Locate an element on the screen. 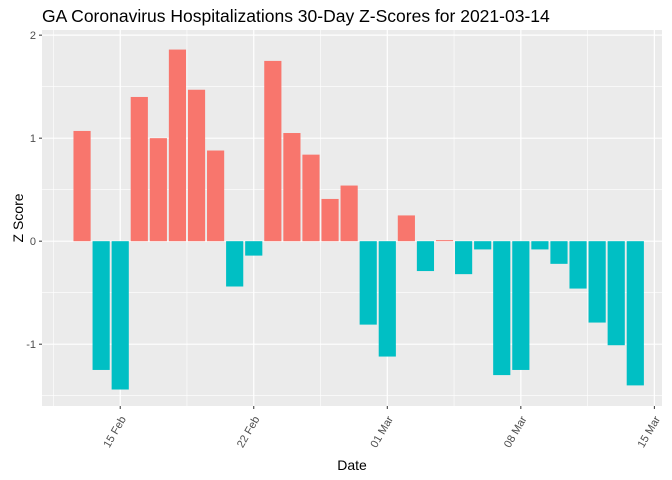 This screenshot has height=480, width=672. x-tick-label: 15 Mar is located at coordinates (650, 432).